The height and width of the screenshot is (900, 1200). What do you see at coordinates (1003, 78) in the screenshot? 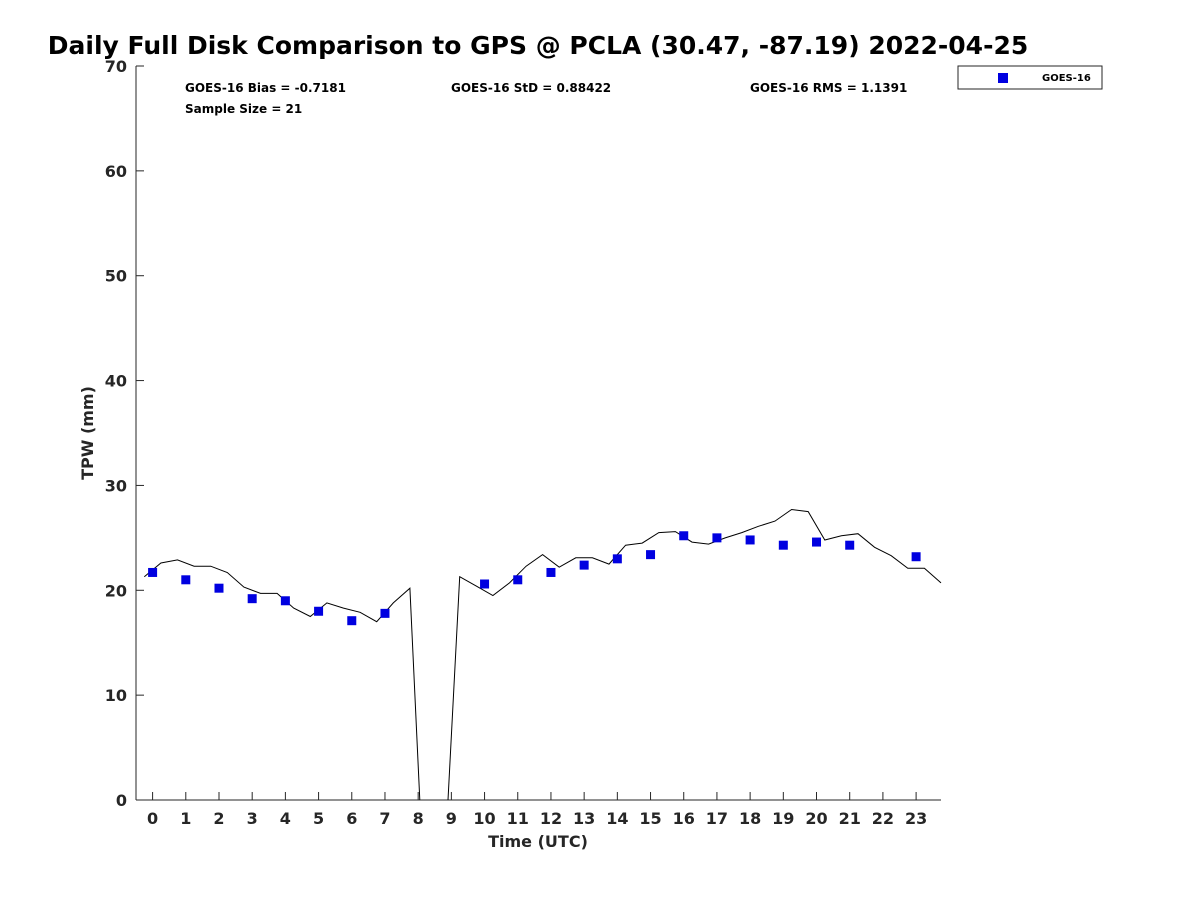
I see `legend-marker-goes16` at bounding box center [1003, 78].